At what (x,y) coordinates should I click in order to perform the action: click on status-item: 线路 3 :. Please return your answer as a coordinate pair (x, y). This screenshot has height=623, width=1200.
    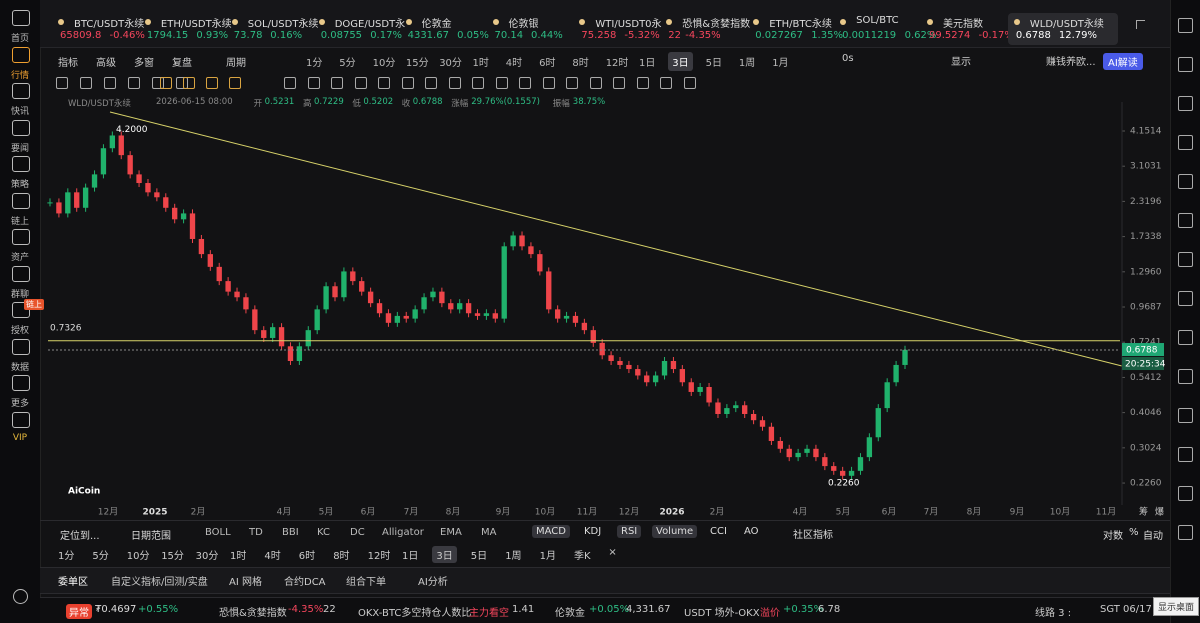
    Looking at the image, I should click on (1053, 613).